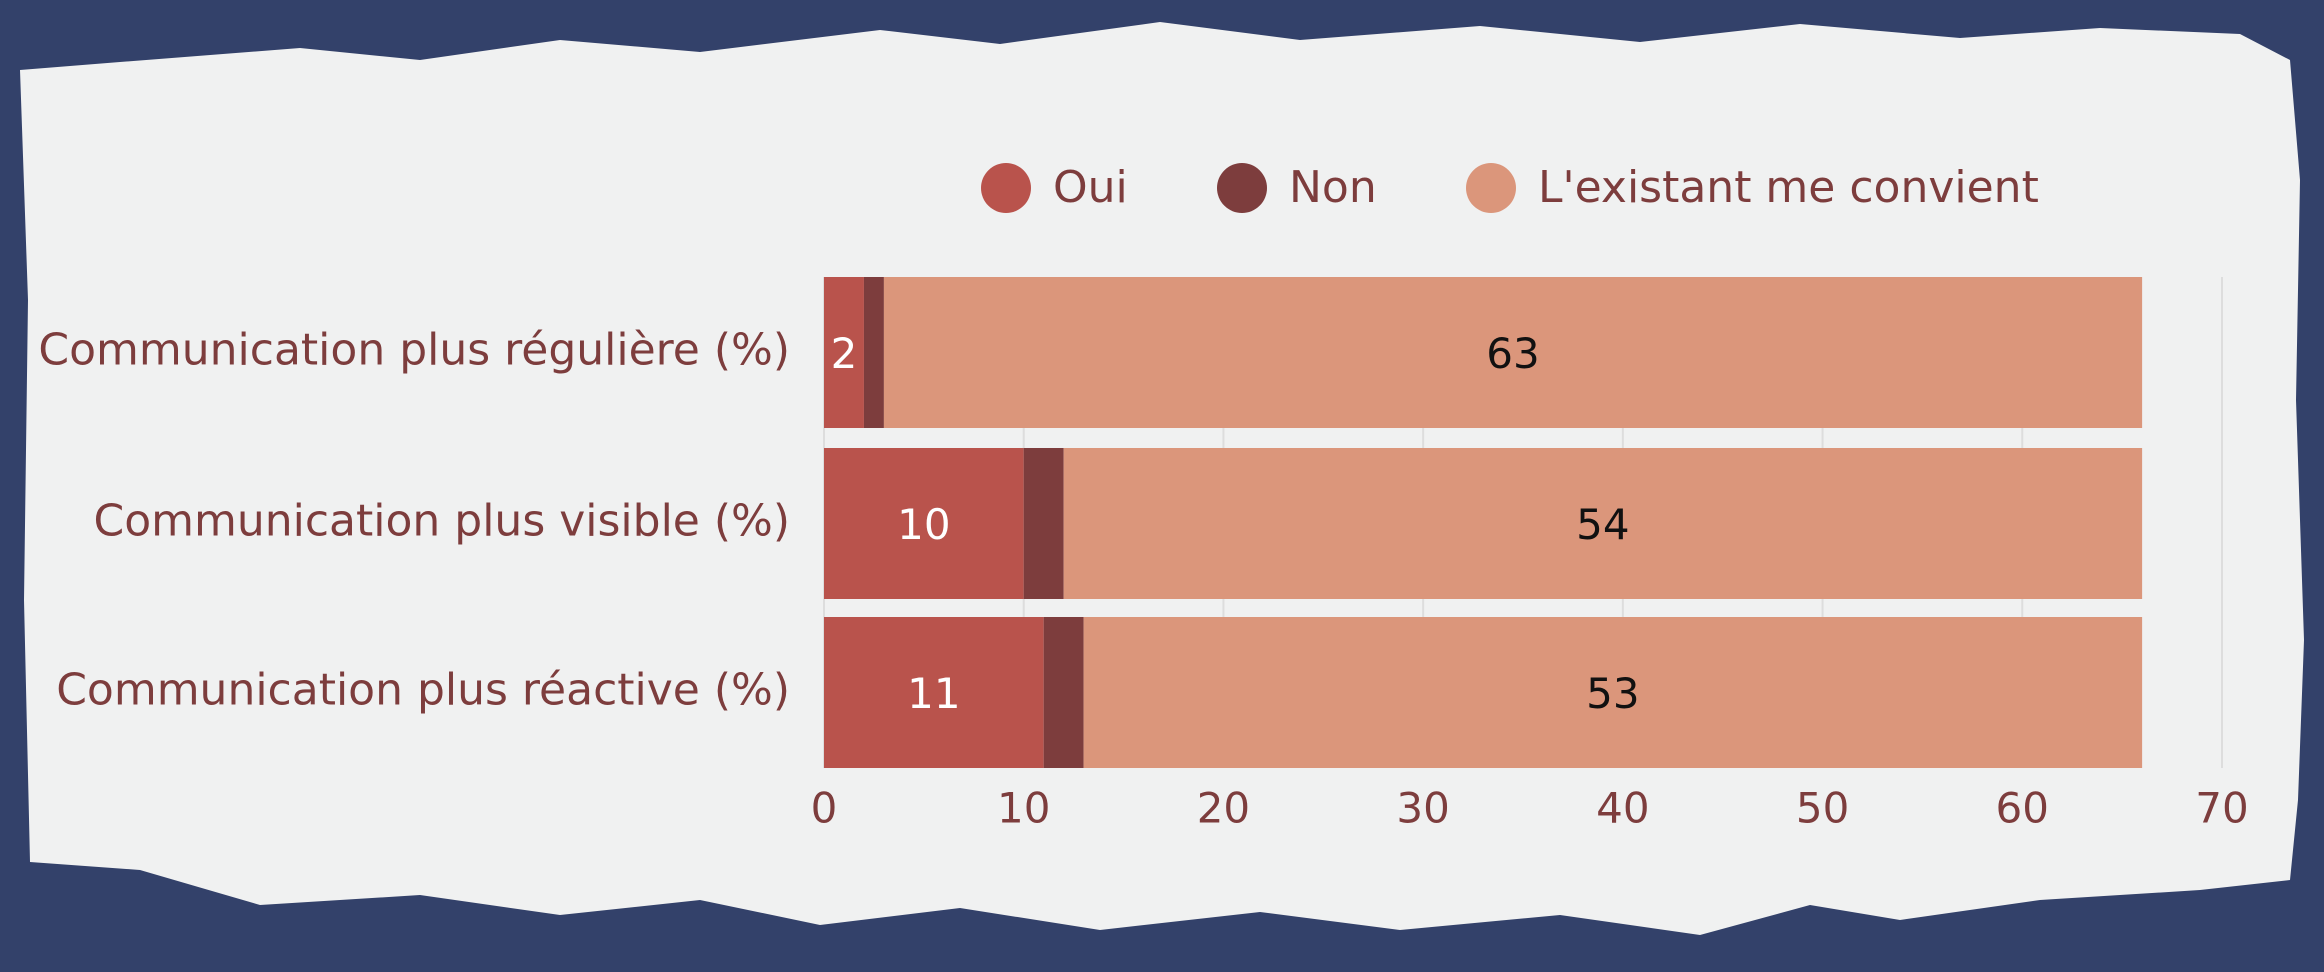  I want to click on data-label: 10, so click(923, 524).